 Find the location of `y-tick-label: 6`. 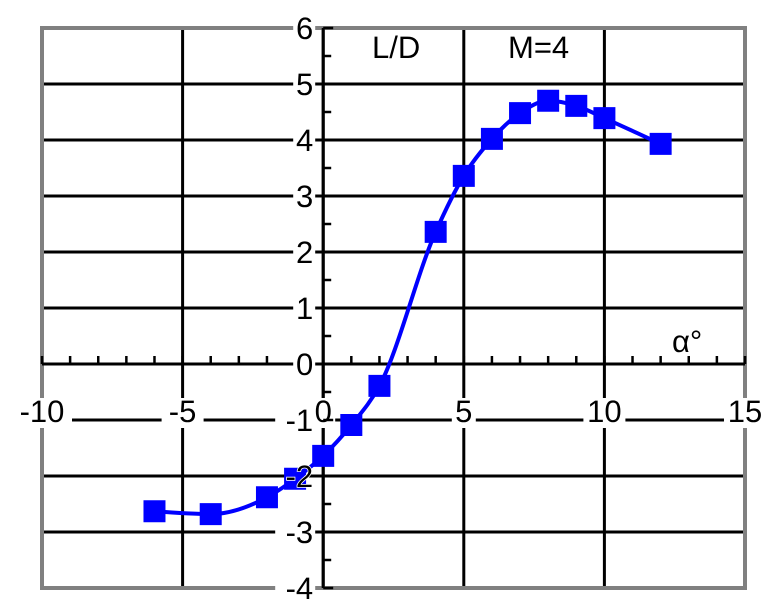

y-tick-label: 6 is located at coordinates (305, 28).